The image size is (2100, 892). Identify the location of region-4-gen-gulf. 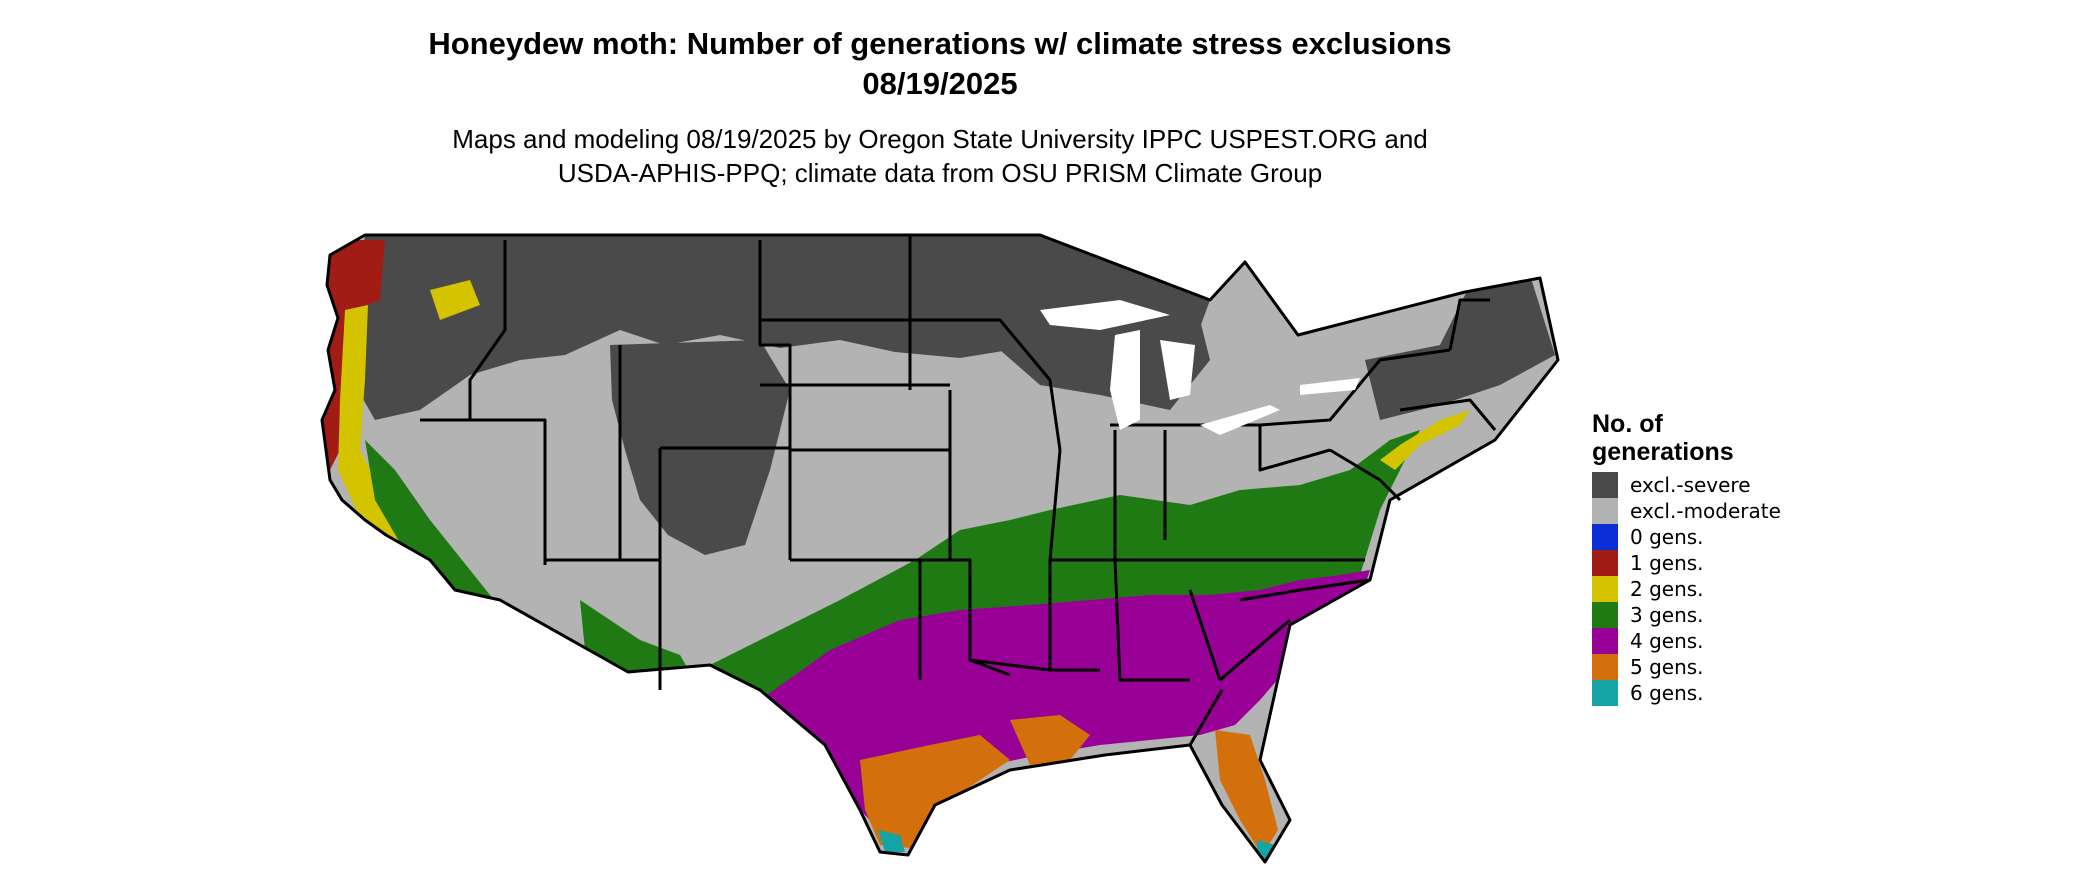
(1035, 695).